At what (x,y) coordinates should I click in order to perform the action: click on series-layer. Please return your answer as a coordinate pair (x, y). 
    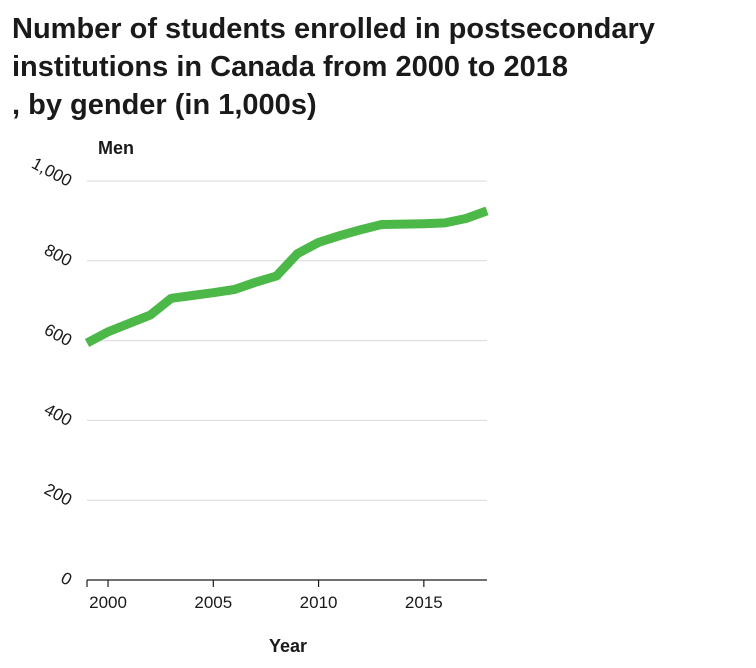
    Looking at the image, I should click on (286, 276).